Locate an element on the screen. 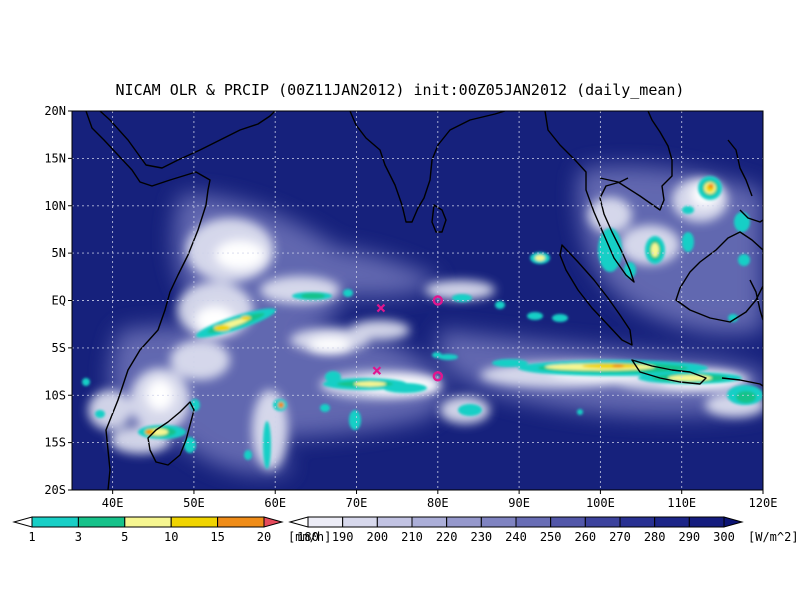 The width and height of the screenshot is (800, 600). lat-label: 15S is located at coordinates (55, 443).